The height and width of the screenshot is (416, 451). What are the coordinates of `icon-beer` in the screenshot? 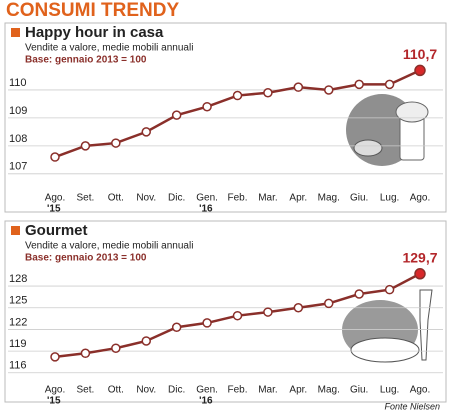 It's located at (387, 130).